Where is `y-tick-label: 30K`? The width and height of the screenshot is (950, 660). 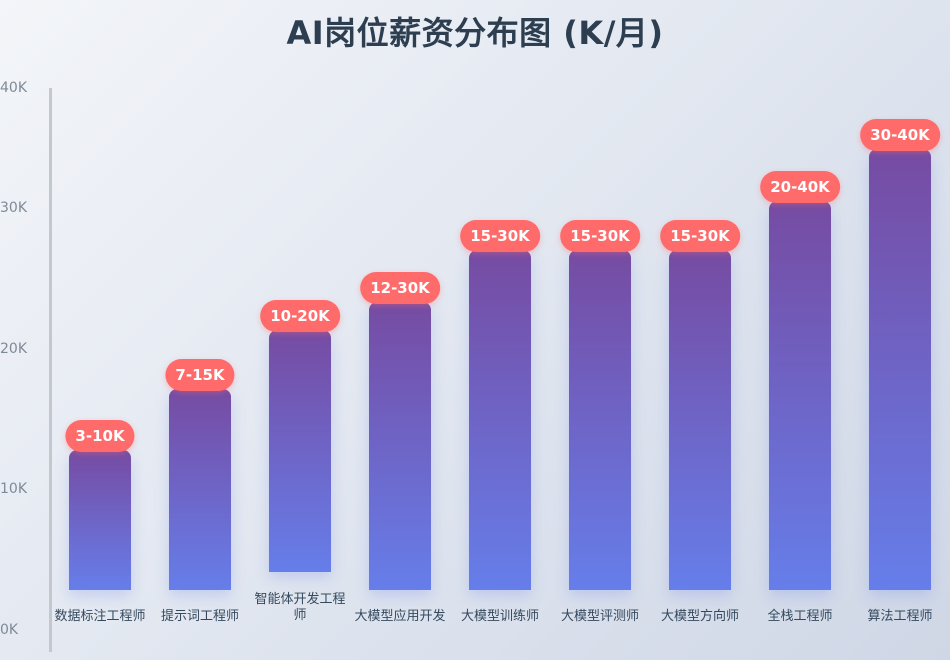 y-tick-label: 30K is located at coordinates (13, 208).